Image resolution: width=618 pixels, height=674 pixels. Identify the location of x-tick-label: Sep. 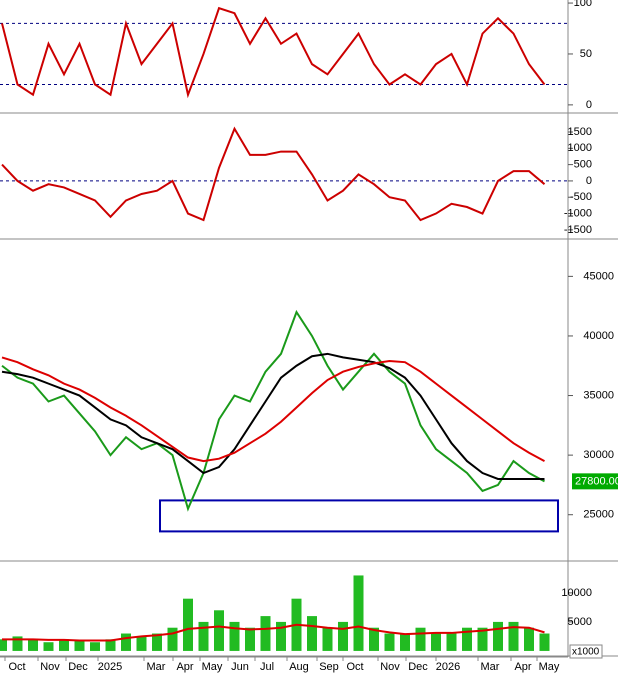
(329, 667).